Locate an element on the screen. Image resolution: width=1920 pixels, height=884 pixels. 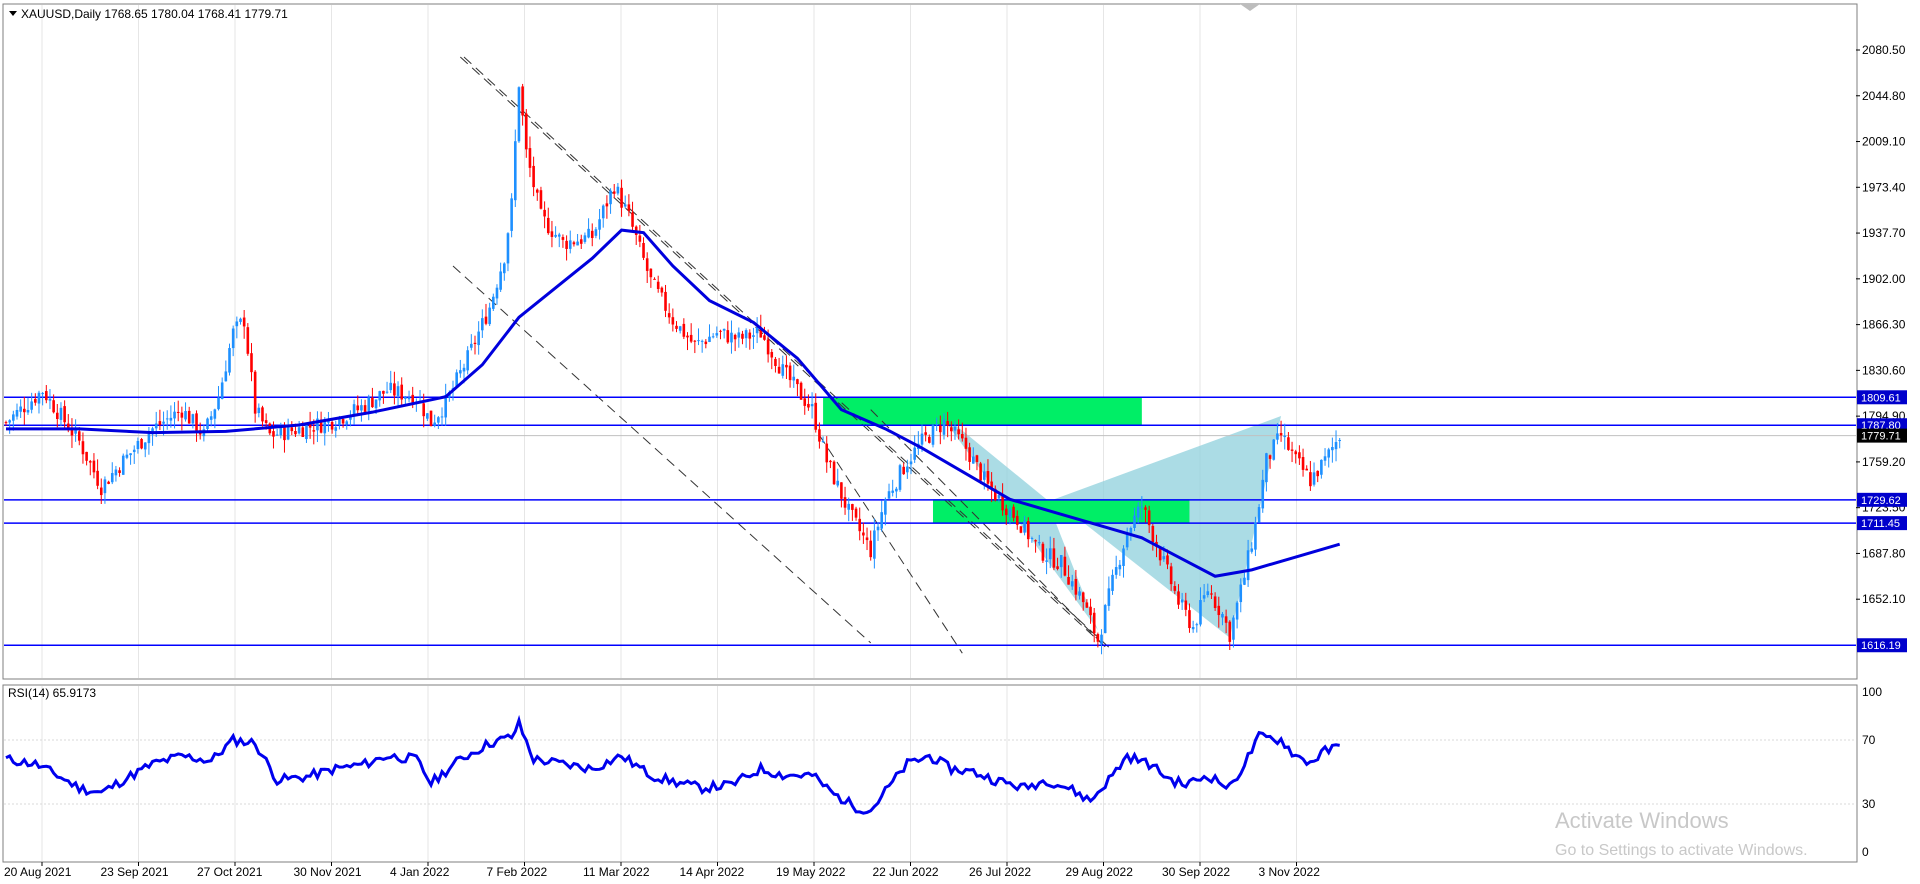
pattern-triangle-right is located at coordinates (1167, 527).